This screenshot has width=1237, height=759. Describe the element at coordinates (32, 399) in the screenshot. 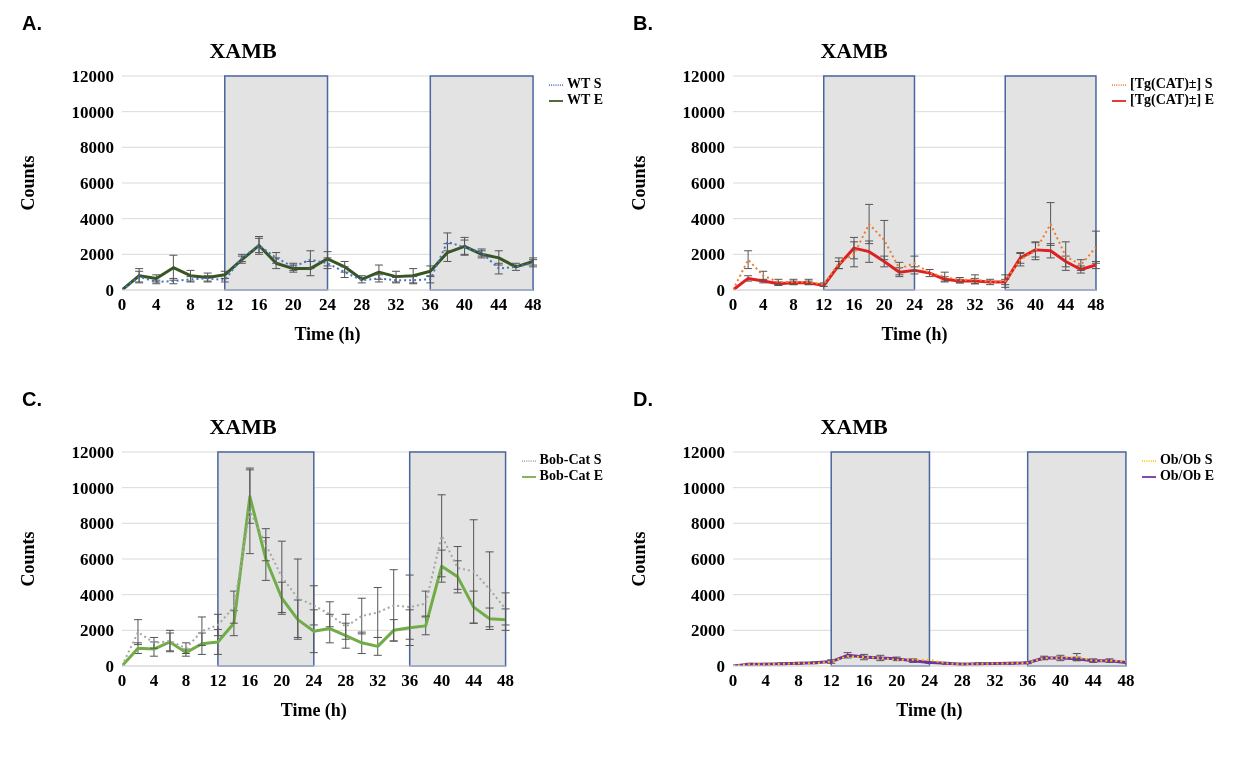

I see `text: C.` at that location.